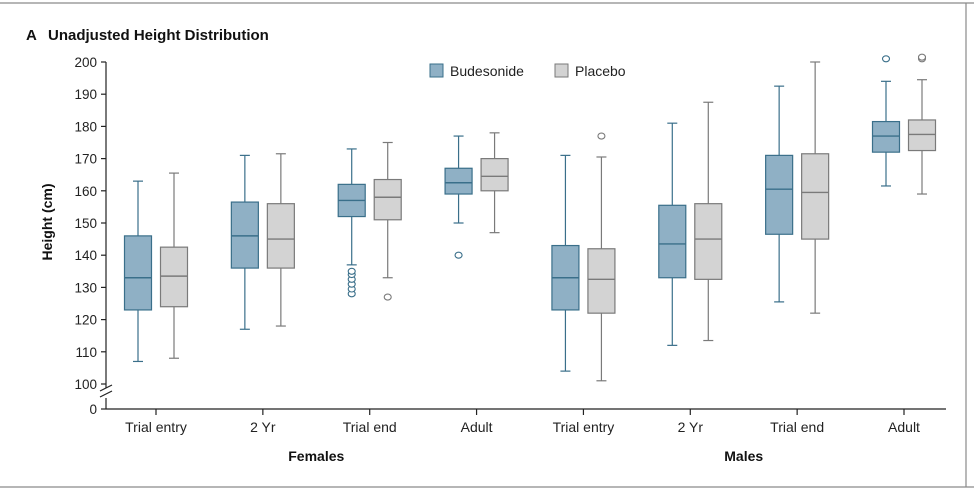  What do you see at coordinates (47, 222) in the screenshot?
I see `y-axis-label: Height (cm)` at bounding box center [47, 222].